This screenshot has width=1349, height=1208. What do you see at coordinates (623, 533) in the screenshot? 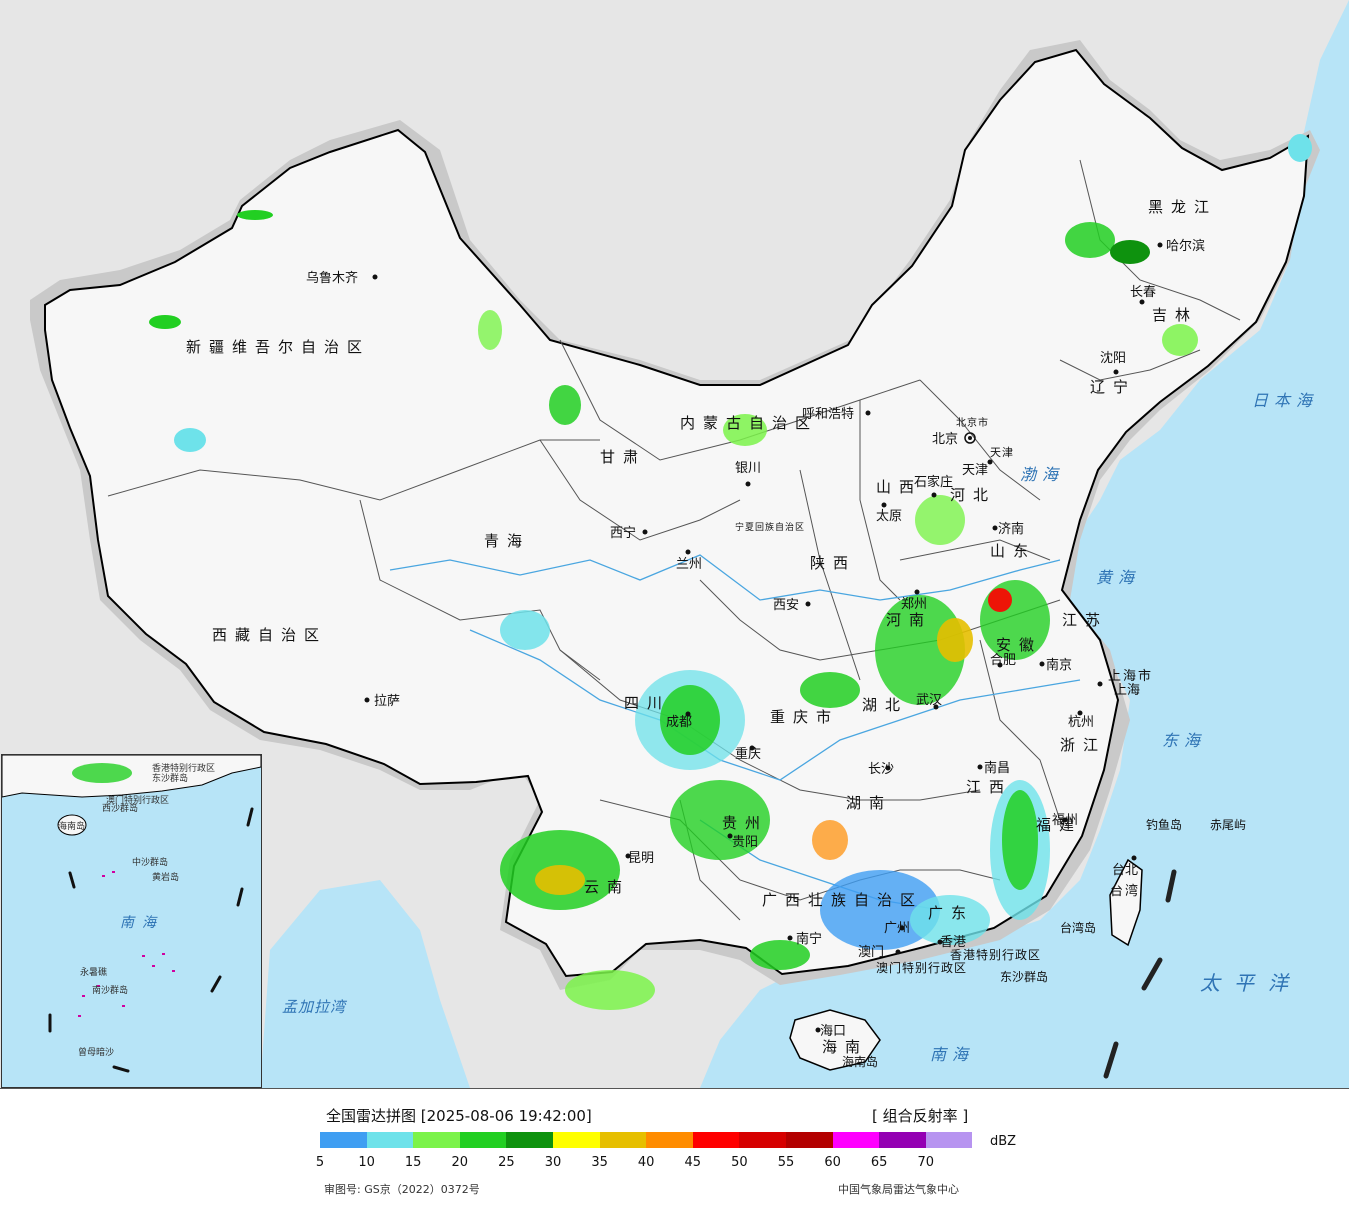
I see `city-xining: 西宁` at bounding box center [623, 533].